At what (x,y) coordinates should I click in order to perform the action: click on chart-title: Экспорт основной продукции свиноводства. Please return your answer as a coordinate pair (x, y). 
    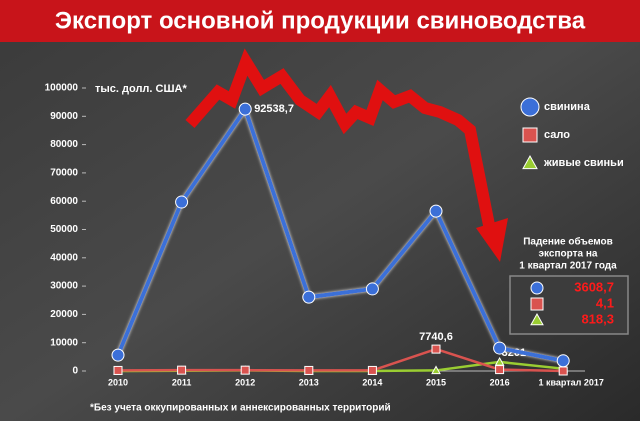
    Looking at the image, I should click on (320, 20).